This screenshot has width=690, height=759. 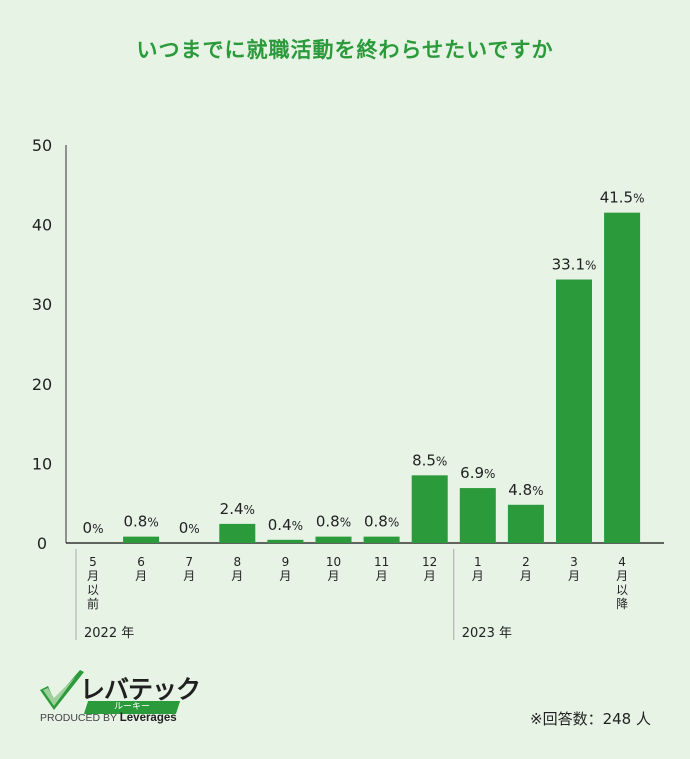 I want to click on x-tick-line: 5, so click(x=93, y=562).